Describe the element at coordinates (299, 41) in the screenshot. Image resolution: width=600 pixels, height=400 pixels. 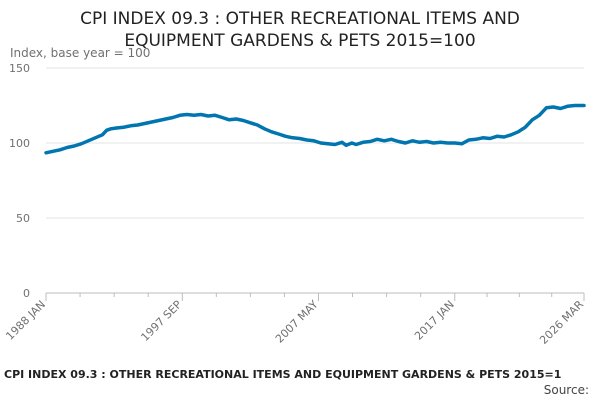
I see `chart-title-line-2: EQUIPMENT GARDENS & PETS 2015=100` at that location.